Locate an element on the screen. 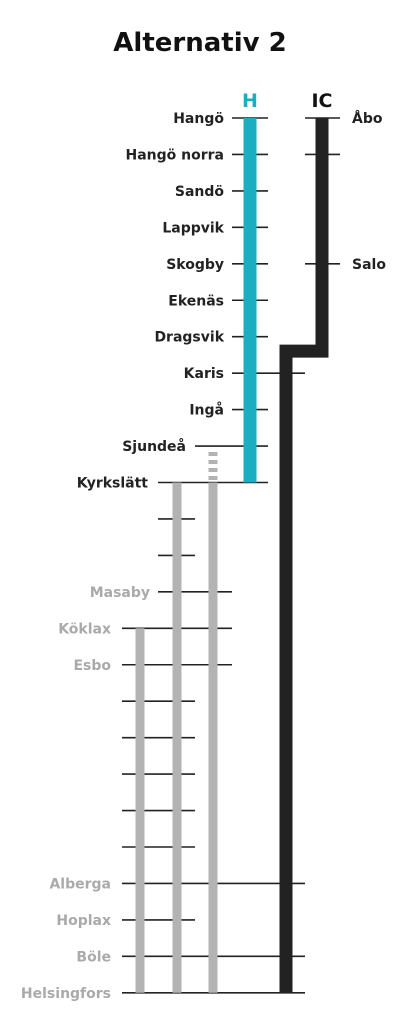 The image size is (400, 1033). station-label: Hangö norra is located at coordinates (175, 155).